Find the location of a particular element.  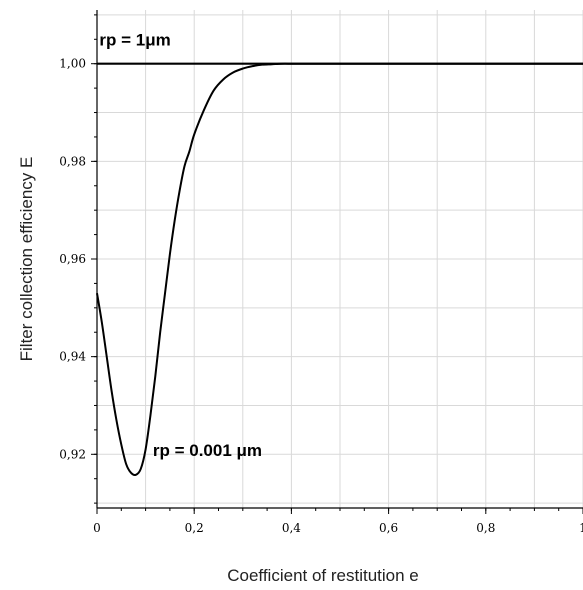

y-tick-label: 0,98 is located at coordinates (72, 161).